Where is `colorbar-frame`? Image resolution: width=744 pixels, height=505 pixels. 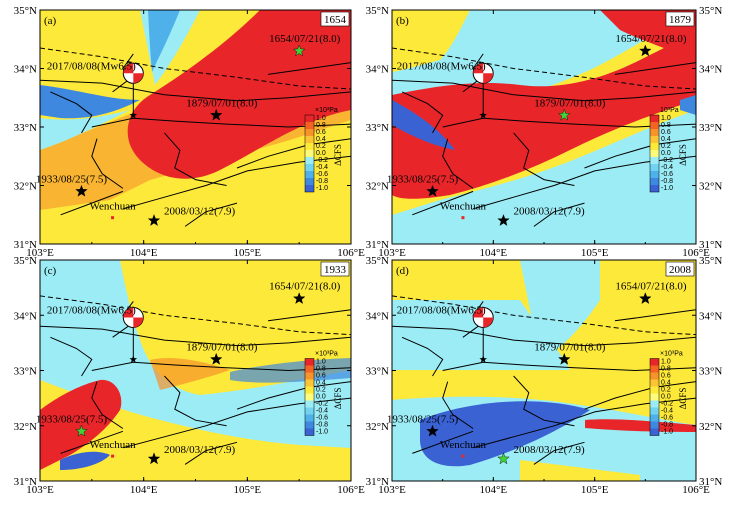
colorbar-frame is located at coordinates (654, 153).